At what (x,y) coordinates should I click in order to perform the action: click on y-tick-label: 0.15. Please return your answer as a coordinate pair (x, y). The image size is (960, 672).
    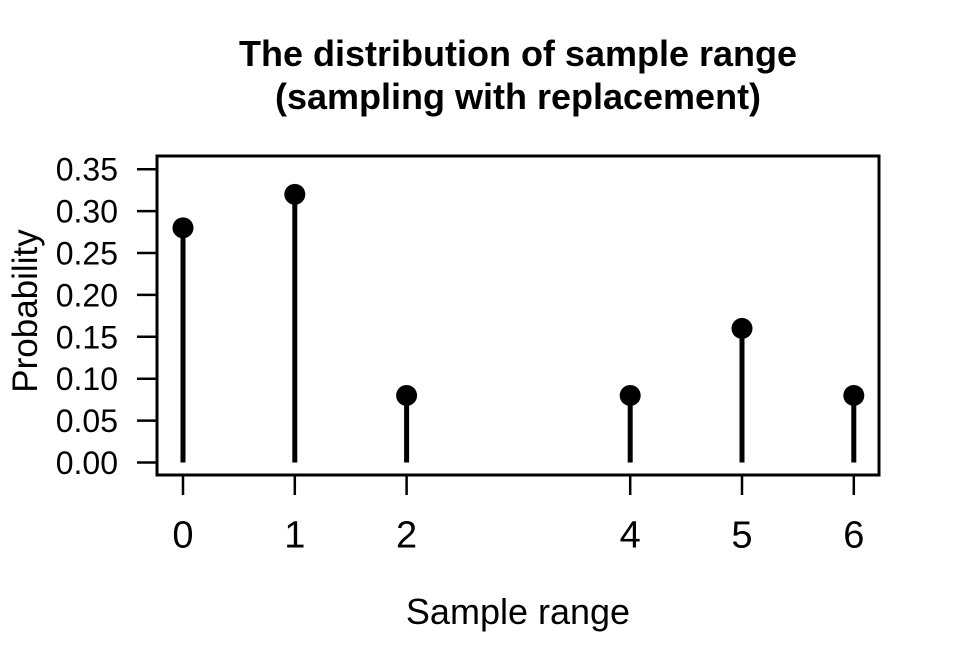
    Looking at the image, I should click on (87, 337).